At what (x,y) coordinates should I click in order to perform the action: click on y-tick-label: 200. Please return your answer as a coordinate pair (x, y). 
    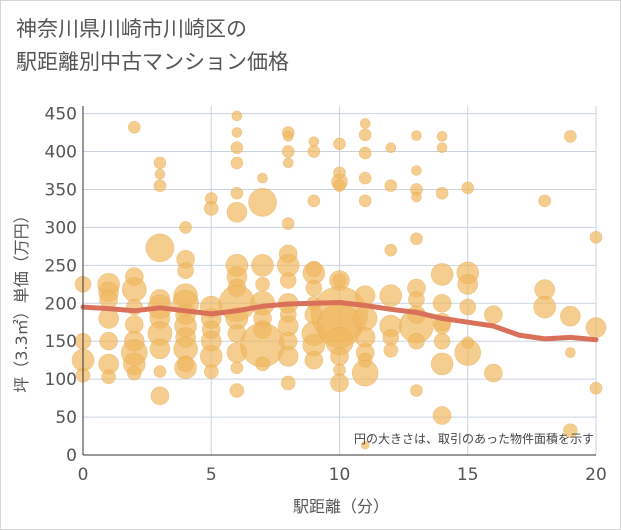
    Looking at the image, I should click on (61, 304).